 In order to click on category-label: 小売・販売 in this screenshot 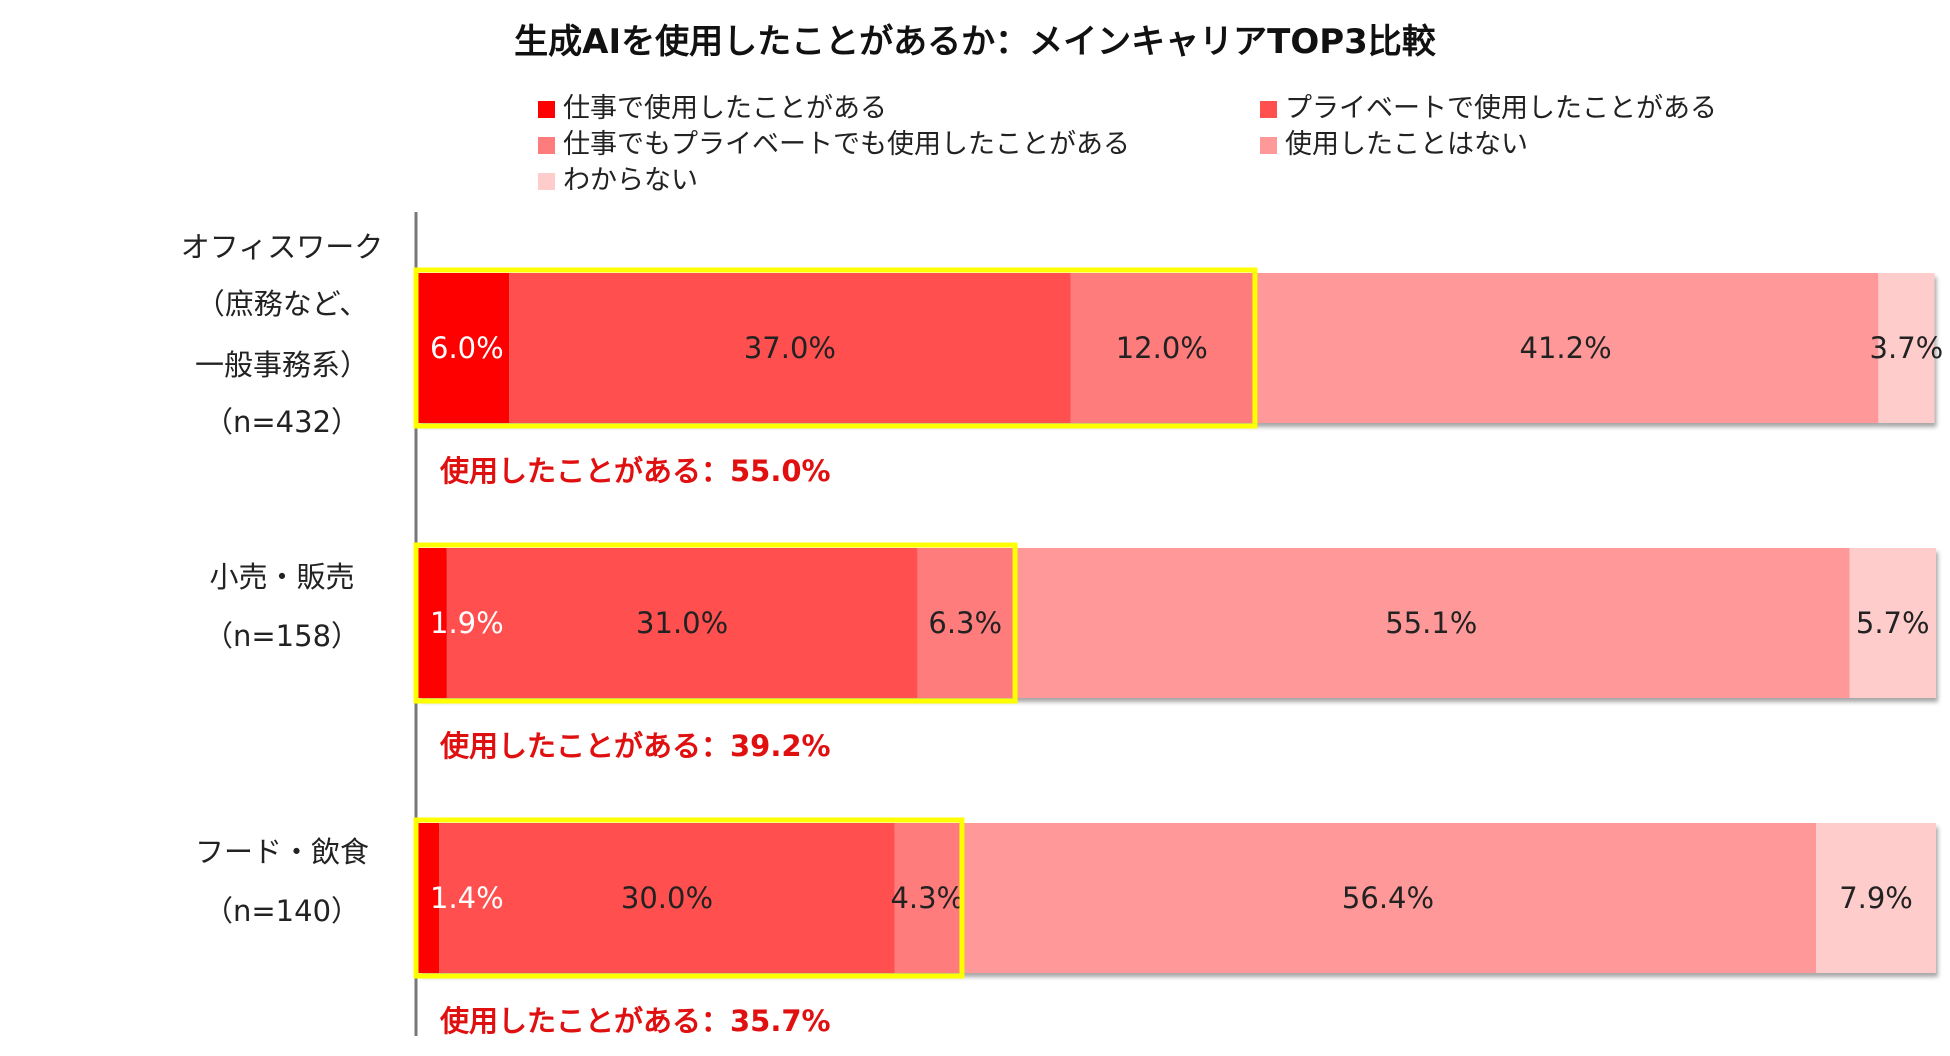, I will do `click(281, 577)`.